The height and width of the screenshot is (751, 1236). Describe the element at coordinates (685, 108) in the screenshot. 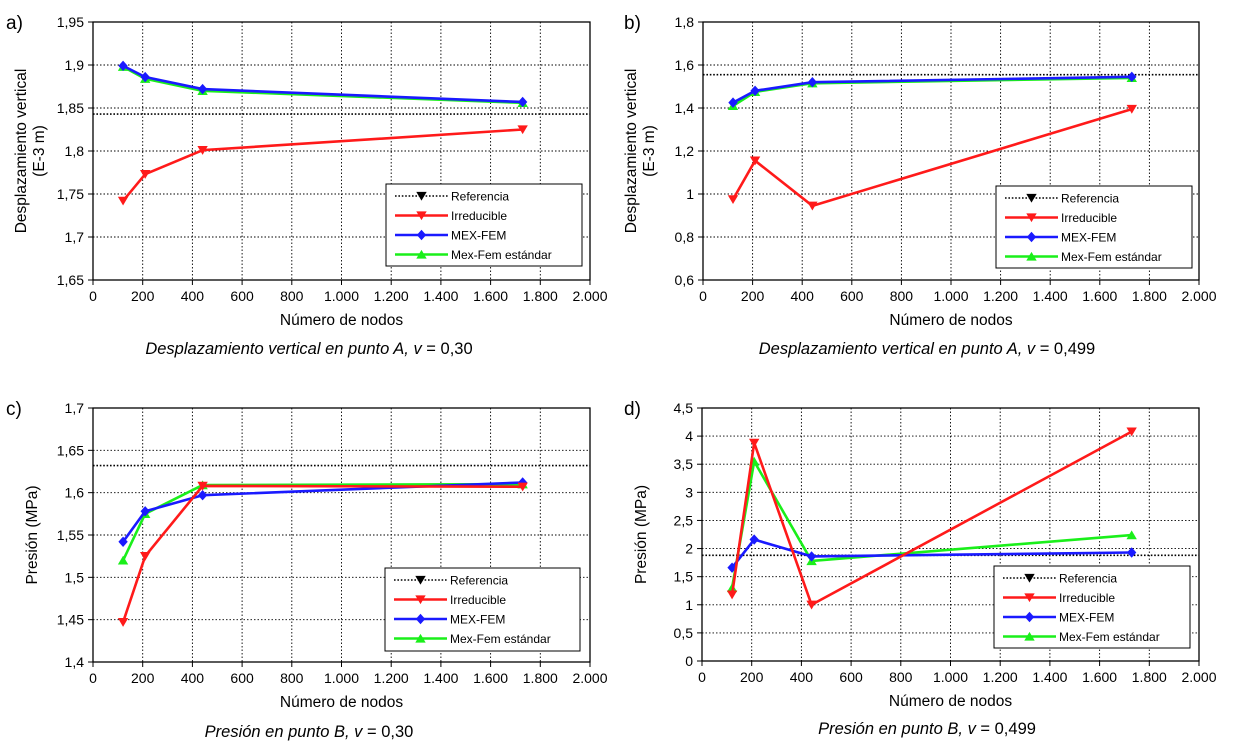

I see `y-tick-label: 1,4` at that location.